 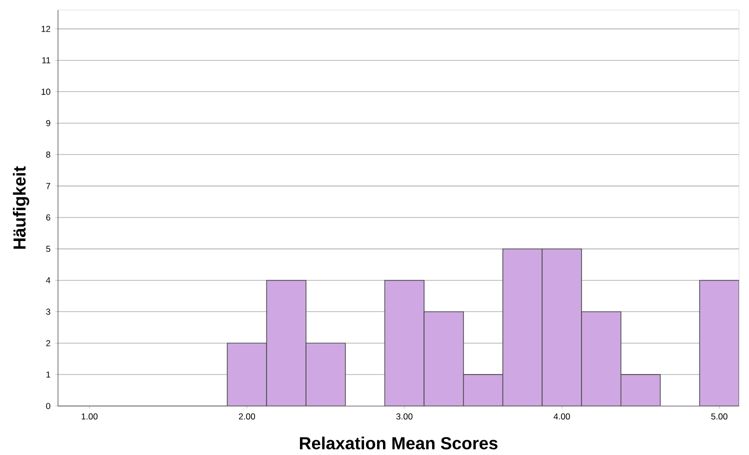 I want to click on y-tick-label: 5, so click(x=48, y=249).